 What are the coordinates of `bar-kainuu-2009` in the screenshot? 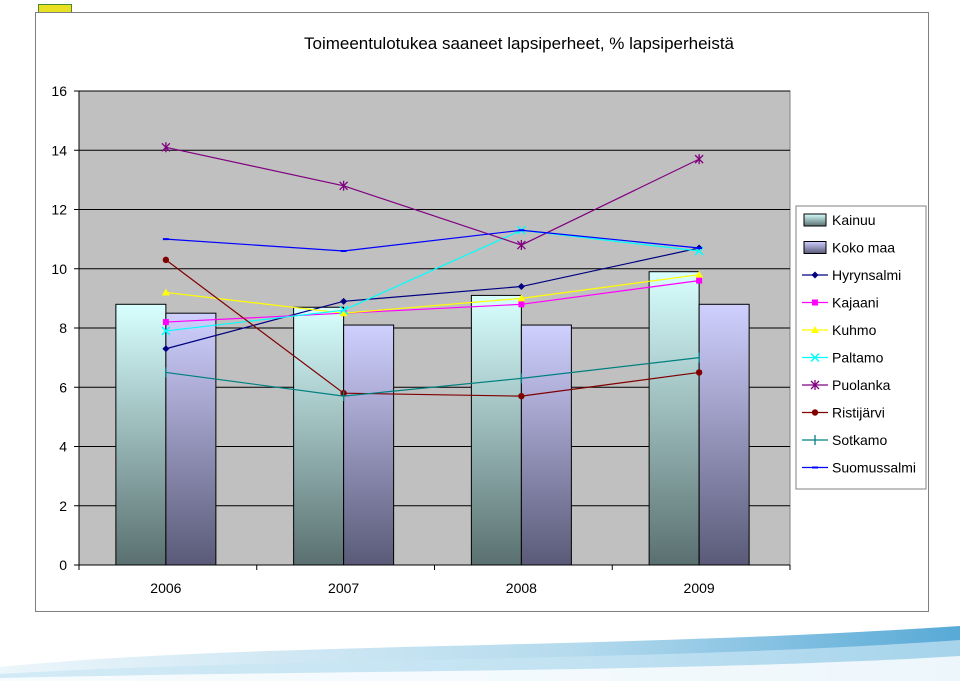 It's located at (674, 418).